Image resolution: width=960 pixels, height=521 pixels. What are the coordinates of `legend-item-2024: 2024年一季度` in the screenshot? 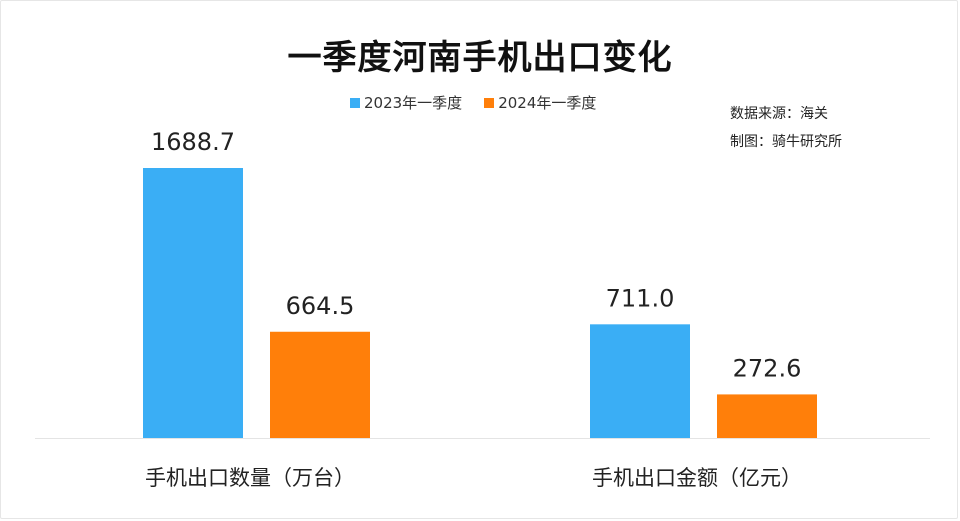 It's located at (540, 102).